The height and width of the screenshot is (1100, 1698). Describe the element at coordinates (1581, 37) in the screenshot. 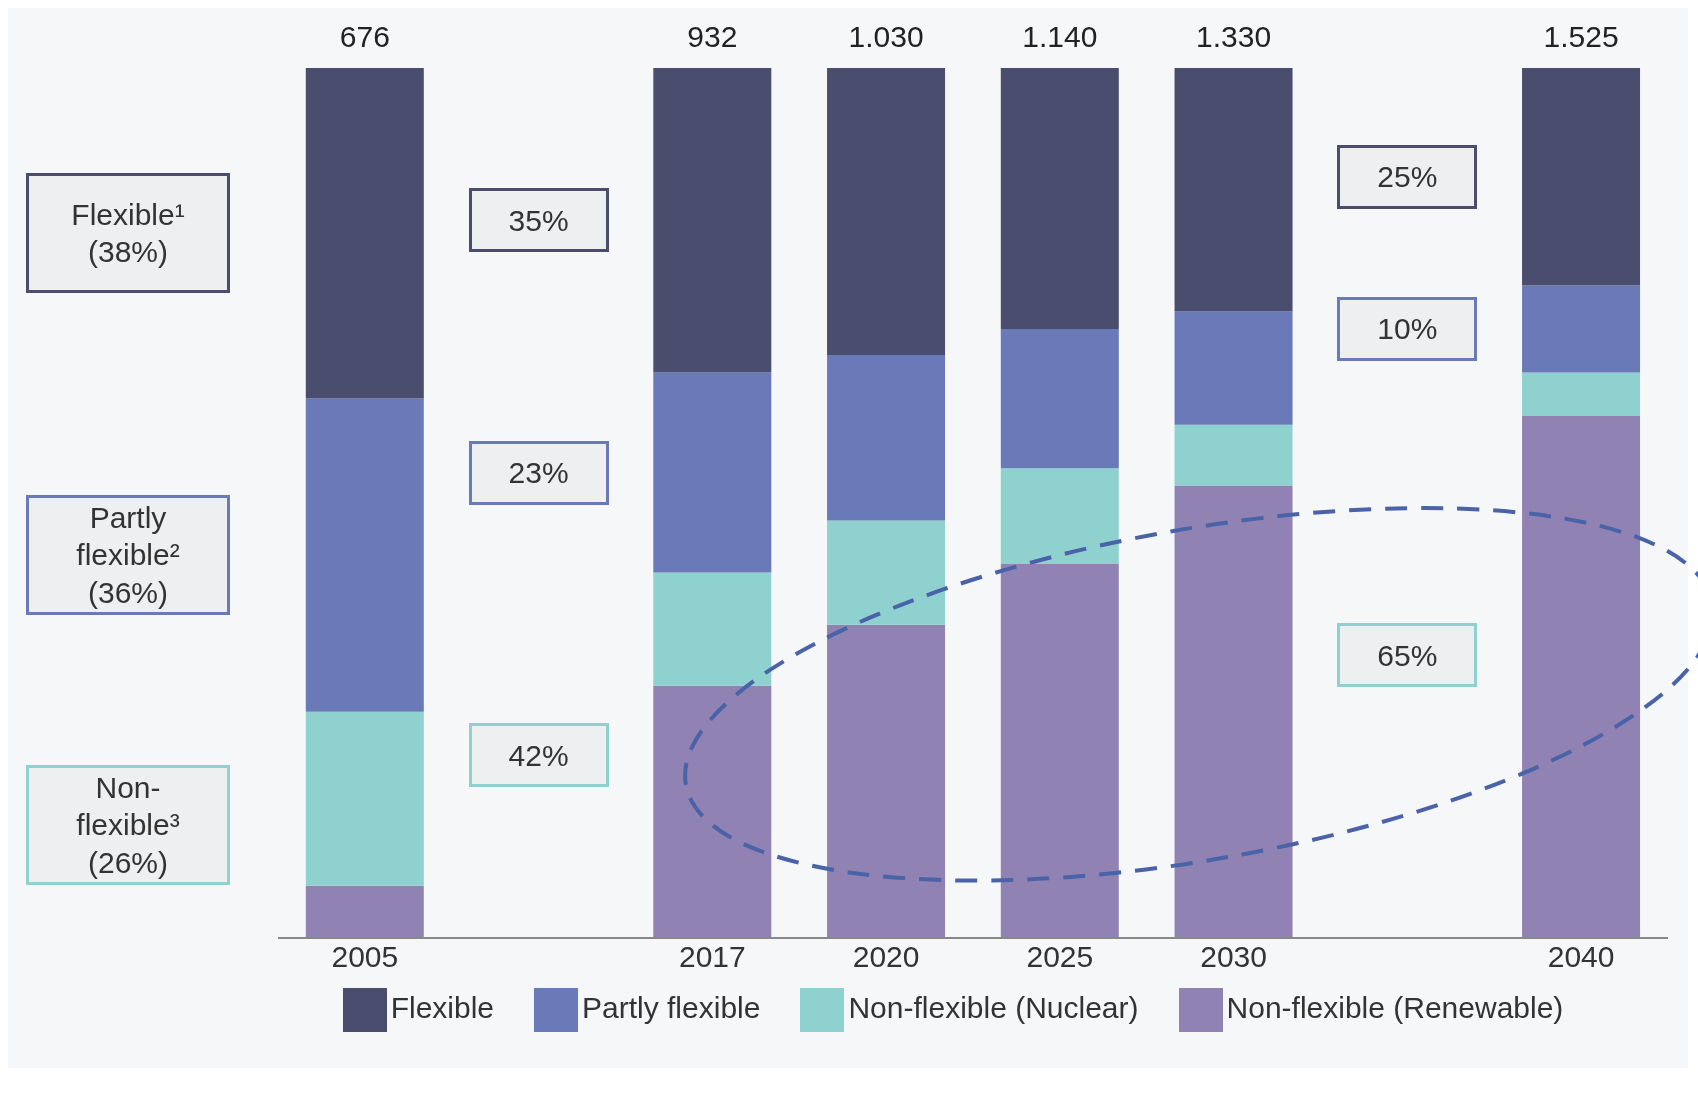

I see `annotation: 1.525` at that location.